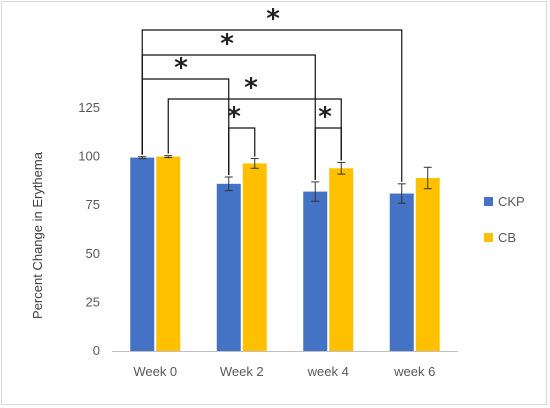 This screenshot has width=550, height=408. What do you see at coordinates (511, 201) in the screenshot?
I see `legend-label-ckp: CKP` at bounding box center [511, 201].